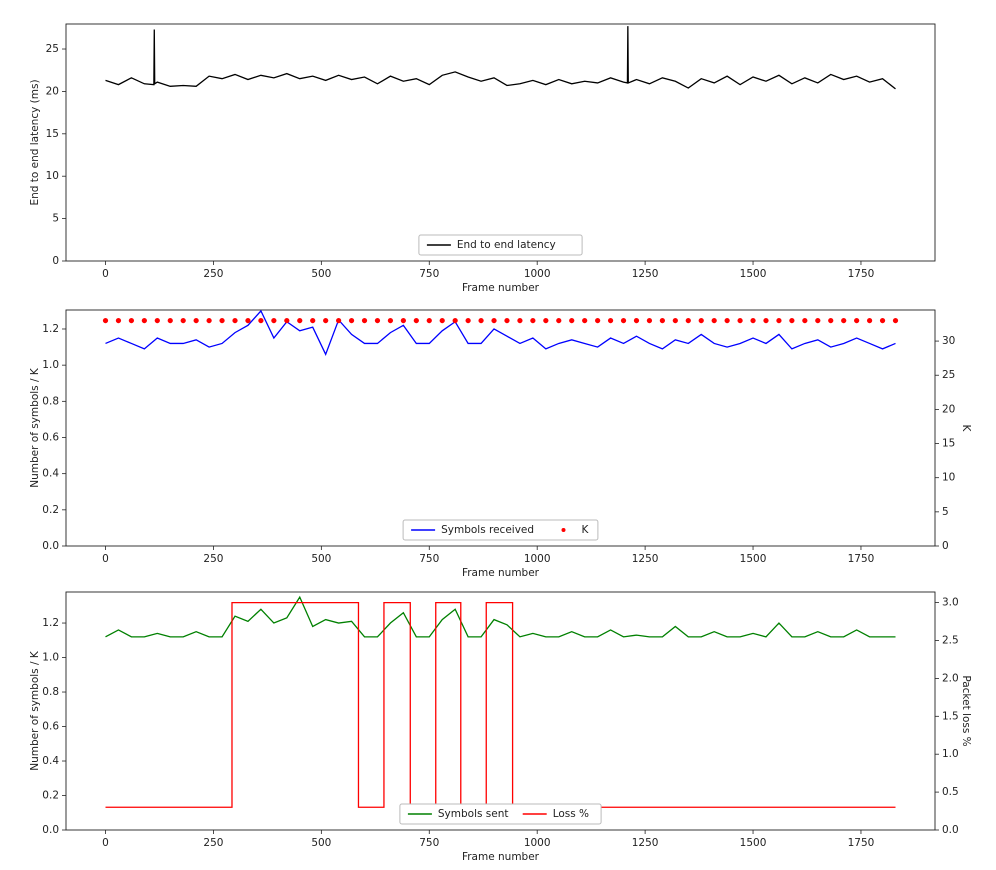 This screenshot has width=996, height=870. What do you see at coordinates (948, 409) in the screenshot?
I see `y2-tick-label: 20` at bounding box center [948, 409].